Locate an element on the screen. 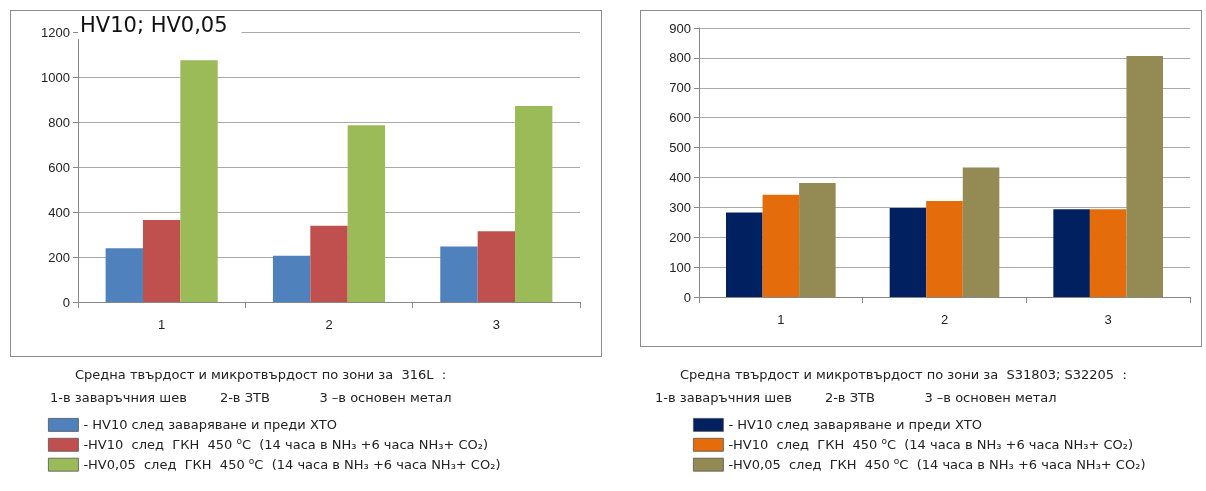  text: Средна твърдост и микротвърдост по зони за S31803; S32205 : is located at coordinates (903, 374).